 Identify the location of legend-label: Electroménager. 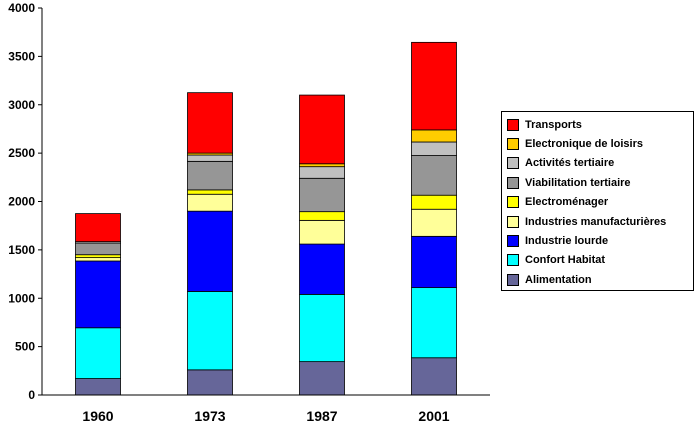
(567, 202).